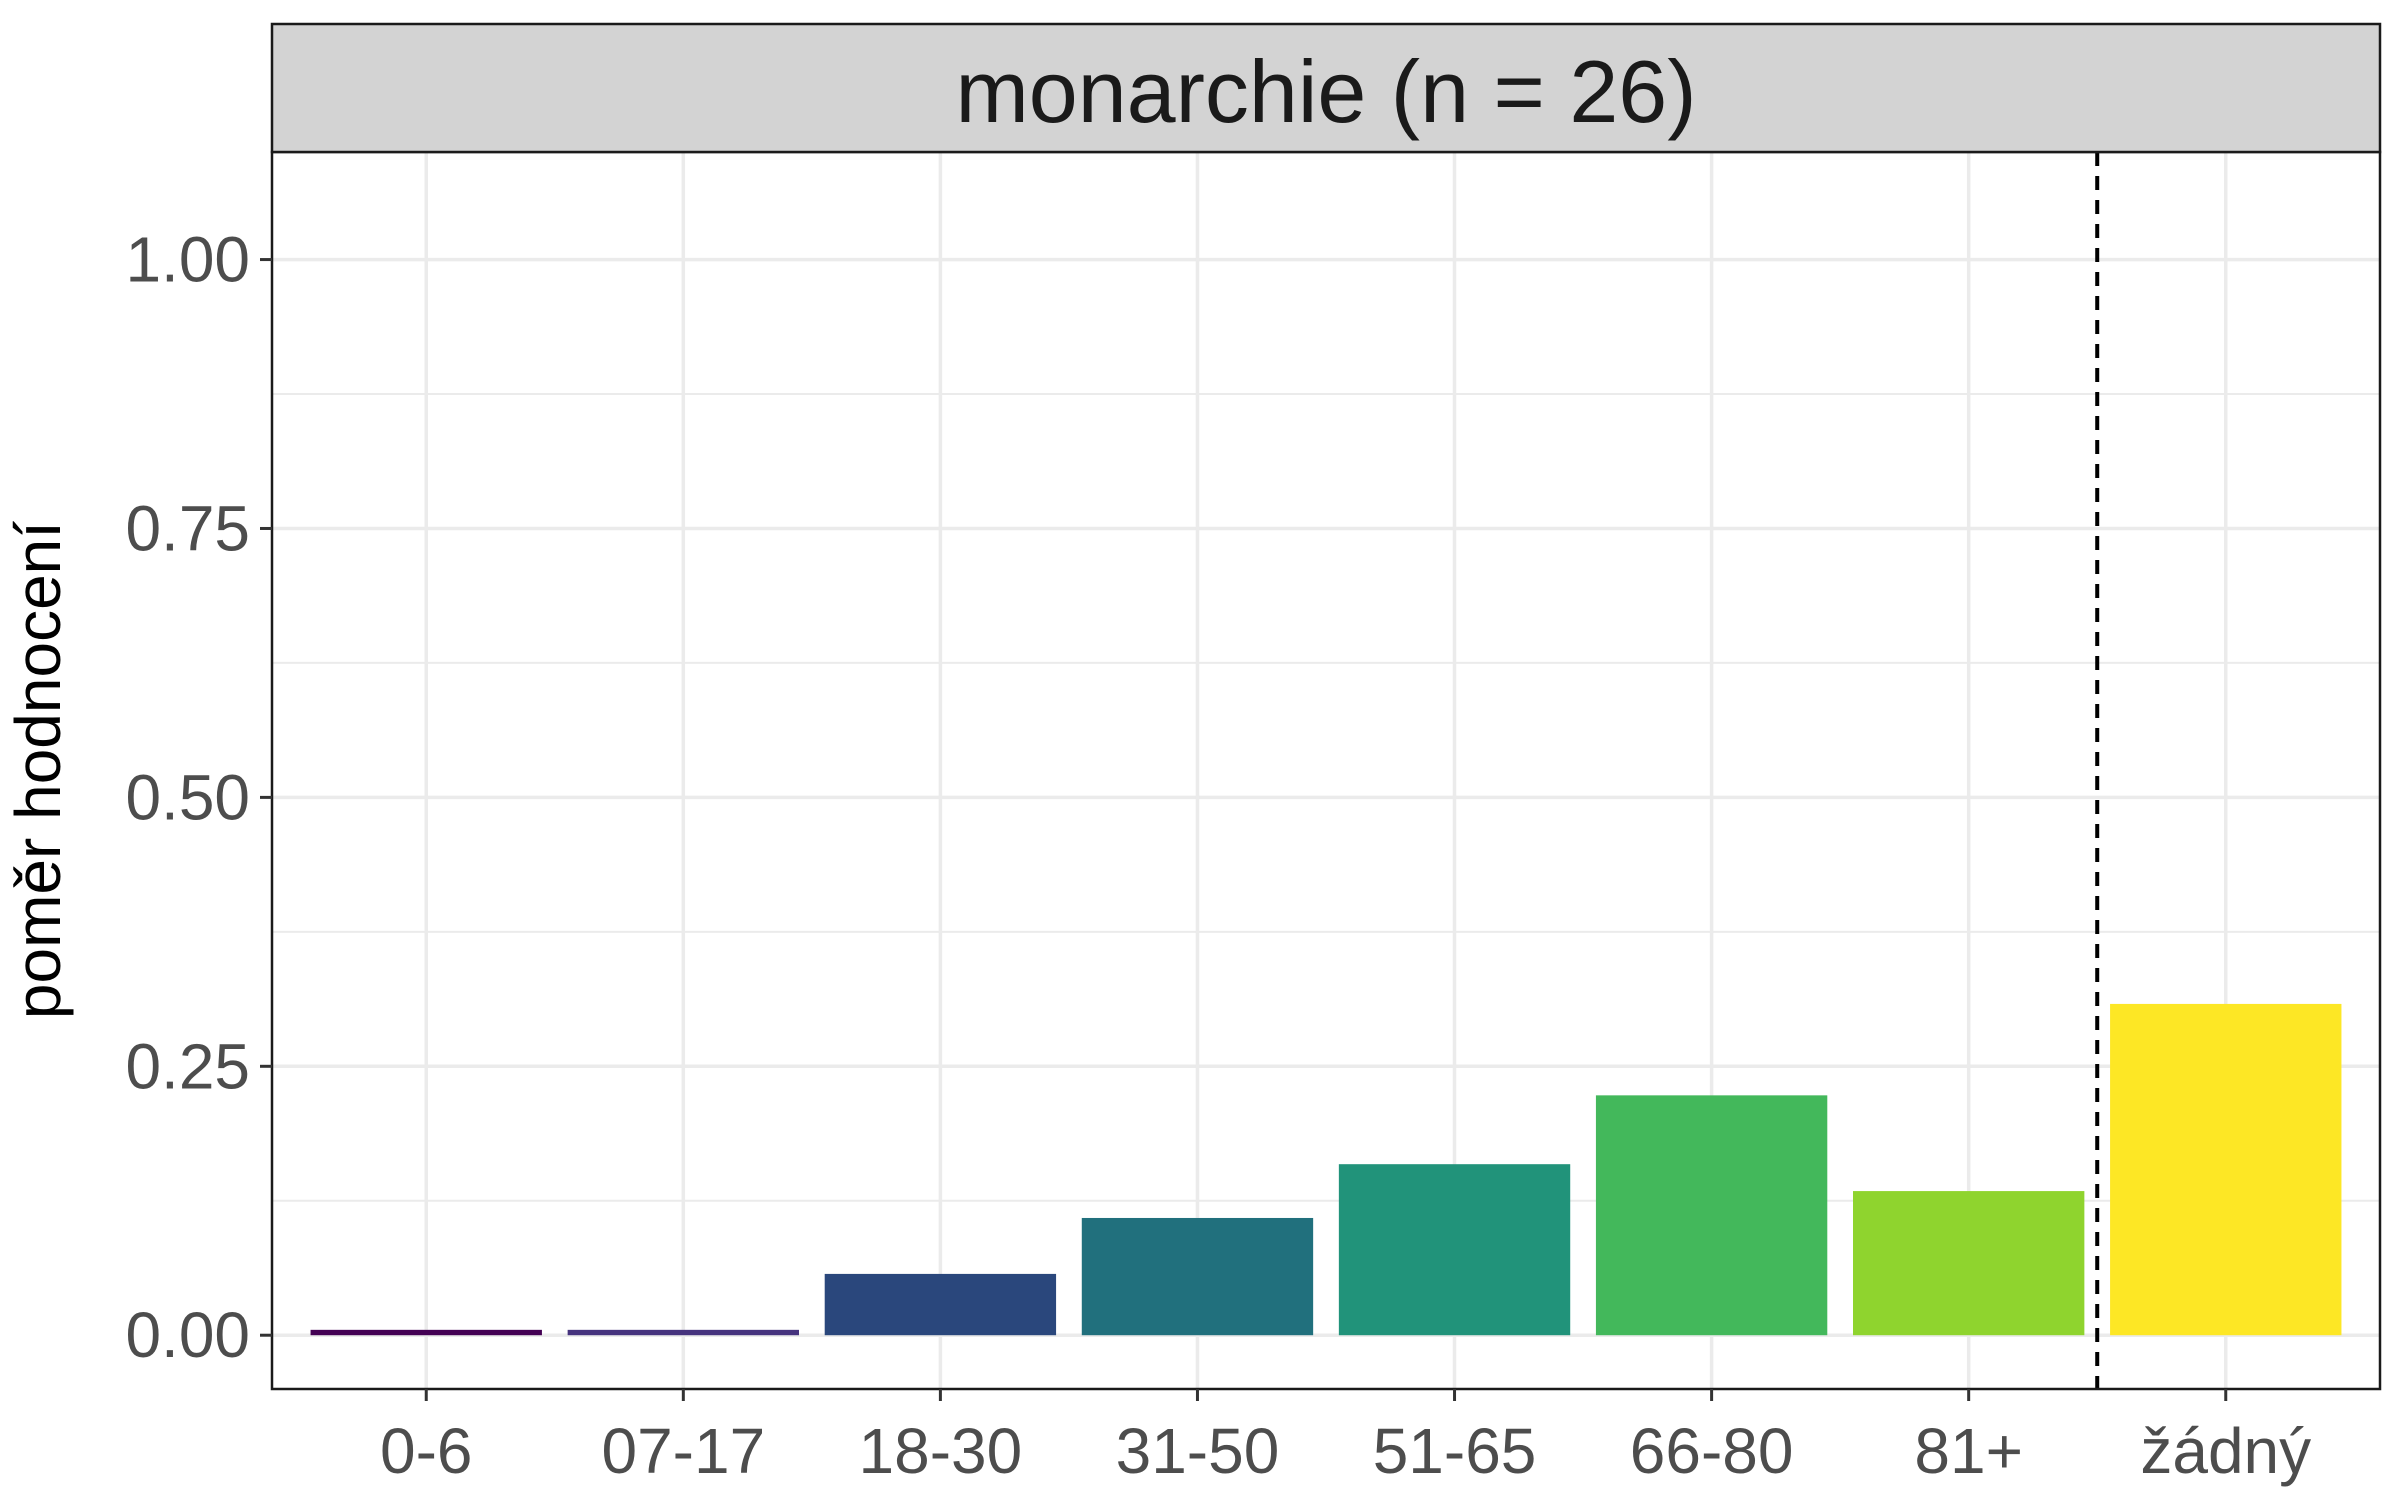 The width and height of the screenshot is (2400, 1500). I want to click on bar-žádný, so click(2226, 1169).